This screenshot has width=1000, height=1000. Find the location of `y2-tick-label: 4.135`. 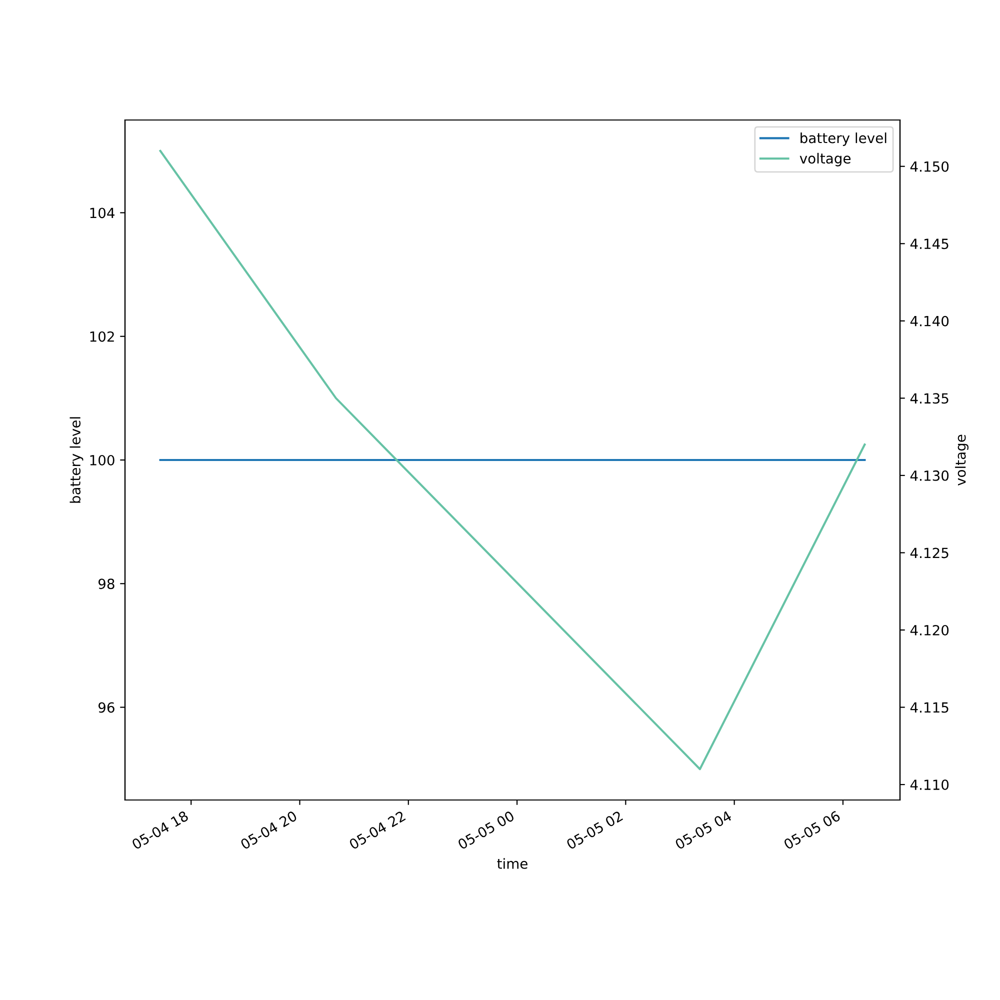

y2-tick-label: 4.135 is located at coordinates (929, 398).